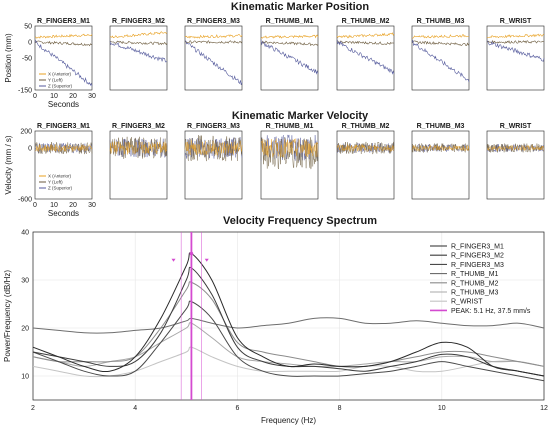  What do you see at coordinates (25, 91) in the screenshot?
I see `position-ytick-label: -150` at bounding box center [25, 91].